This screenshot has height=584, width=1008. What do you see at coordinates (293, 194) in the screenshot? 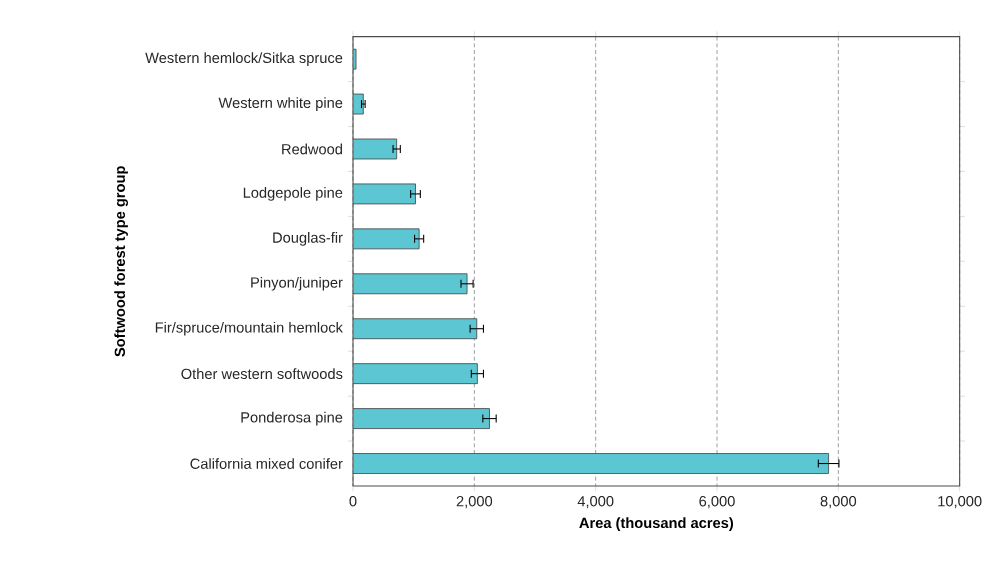
I see `y-tick-label: Lodgepole pine` at bounding box center [293, 194].